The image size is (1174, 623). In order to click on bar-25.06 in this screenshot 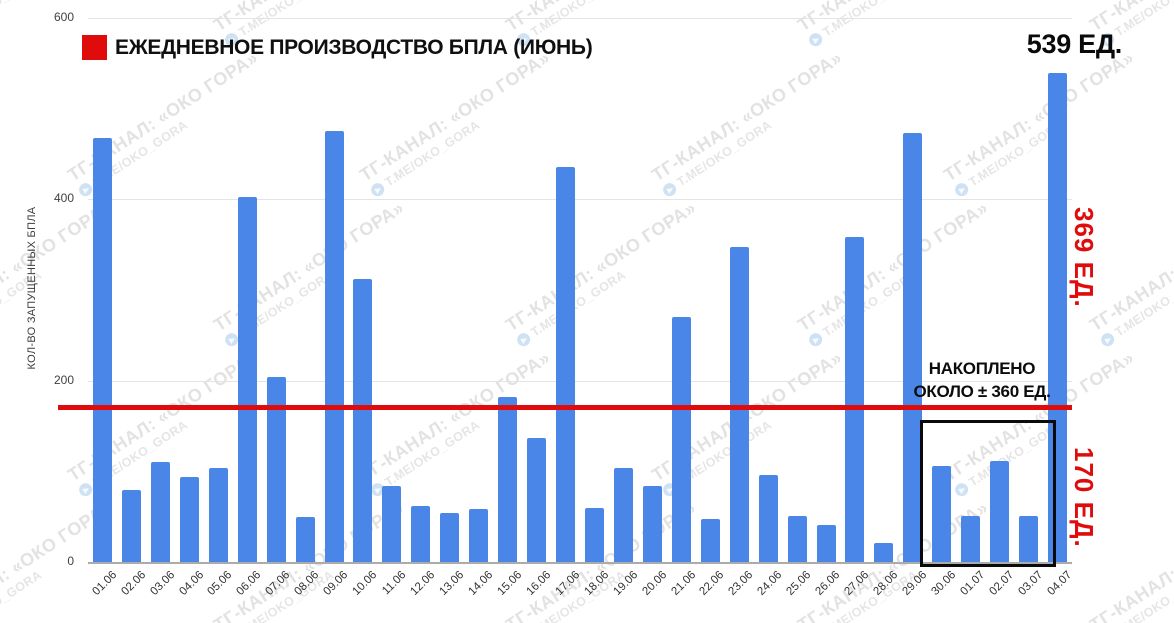, I will do `click(797, 538)`.